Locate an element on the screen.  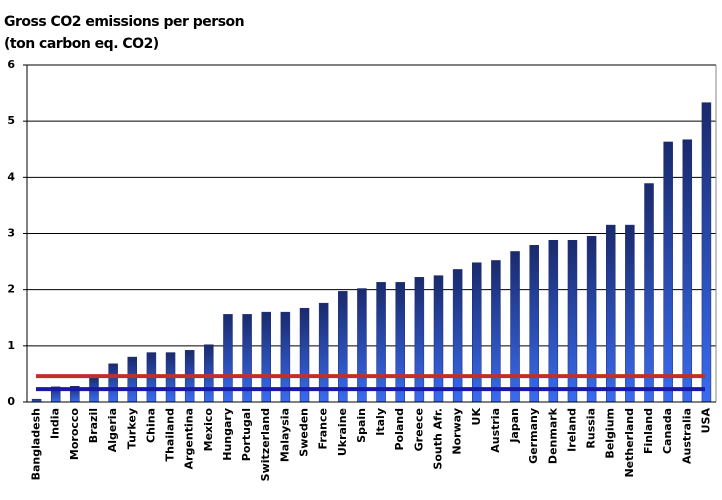
x-tick-label: Malaysia is located at coordinates (284, 435).